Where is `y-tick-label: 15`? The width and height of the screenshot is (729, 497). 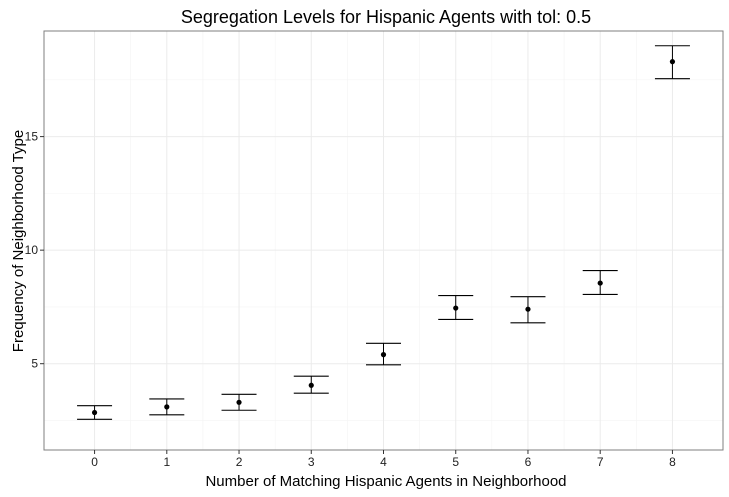
y-tick-label: 15 is located at coordinates (32, 137).